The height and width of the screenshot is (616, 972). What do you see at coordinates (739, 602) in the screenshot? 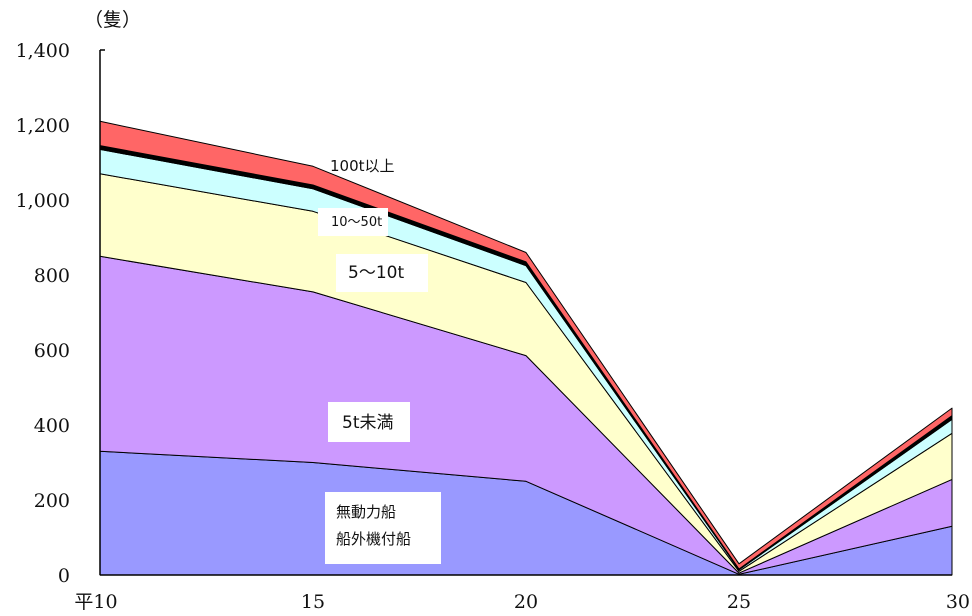
I see `x-tick-label: 25` at bounding box center [739, 602].